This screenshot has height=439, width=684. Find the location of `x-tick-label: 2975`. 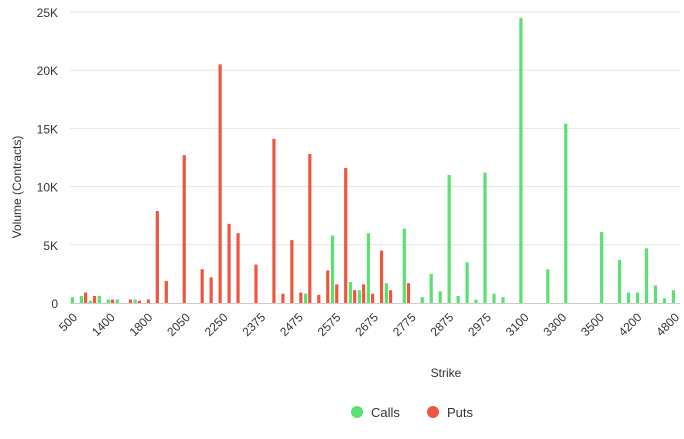

x-tick-label: 2975 is located at coordinates (479, 324).